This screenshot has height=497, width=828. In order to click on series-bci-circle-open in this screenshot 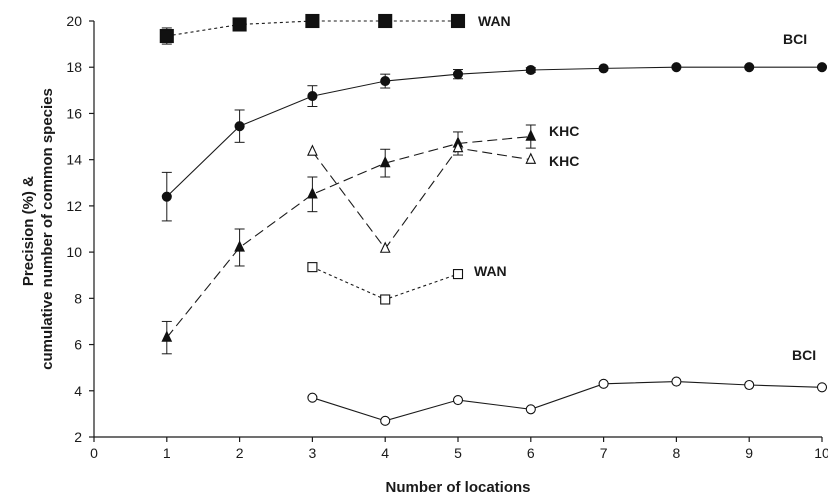, I will do `click(567, 401)`.